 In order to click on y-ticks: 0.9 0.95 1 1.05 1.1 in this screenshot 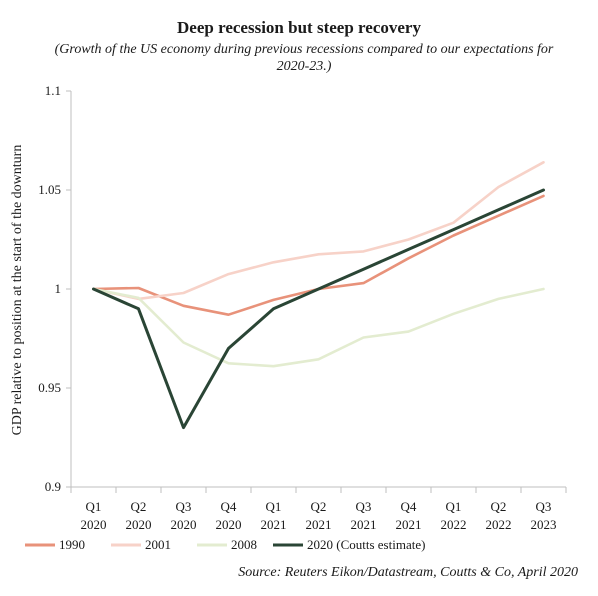, I will do `click(54, 288)`.